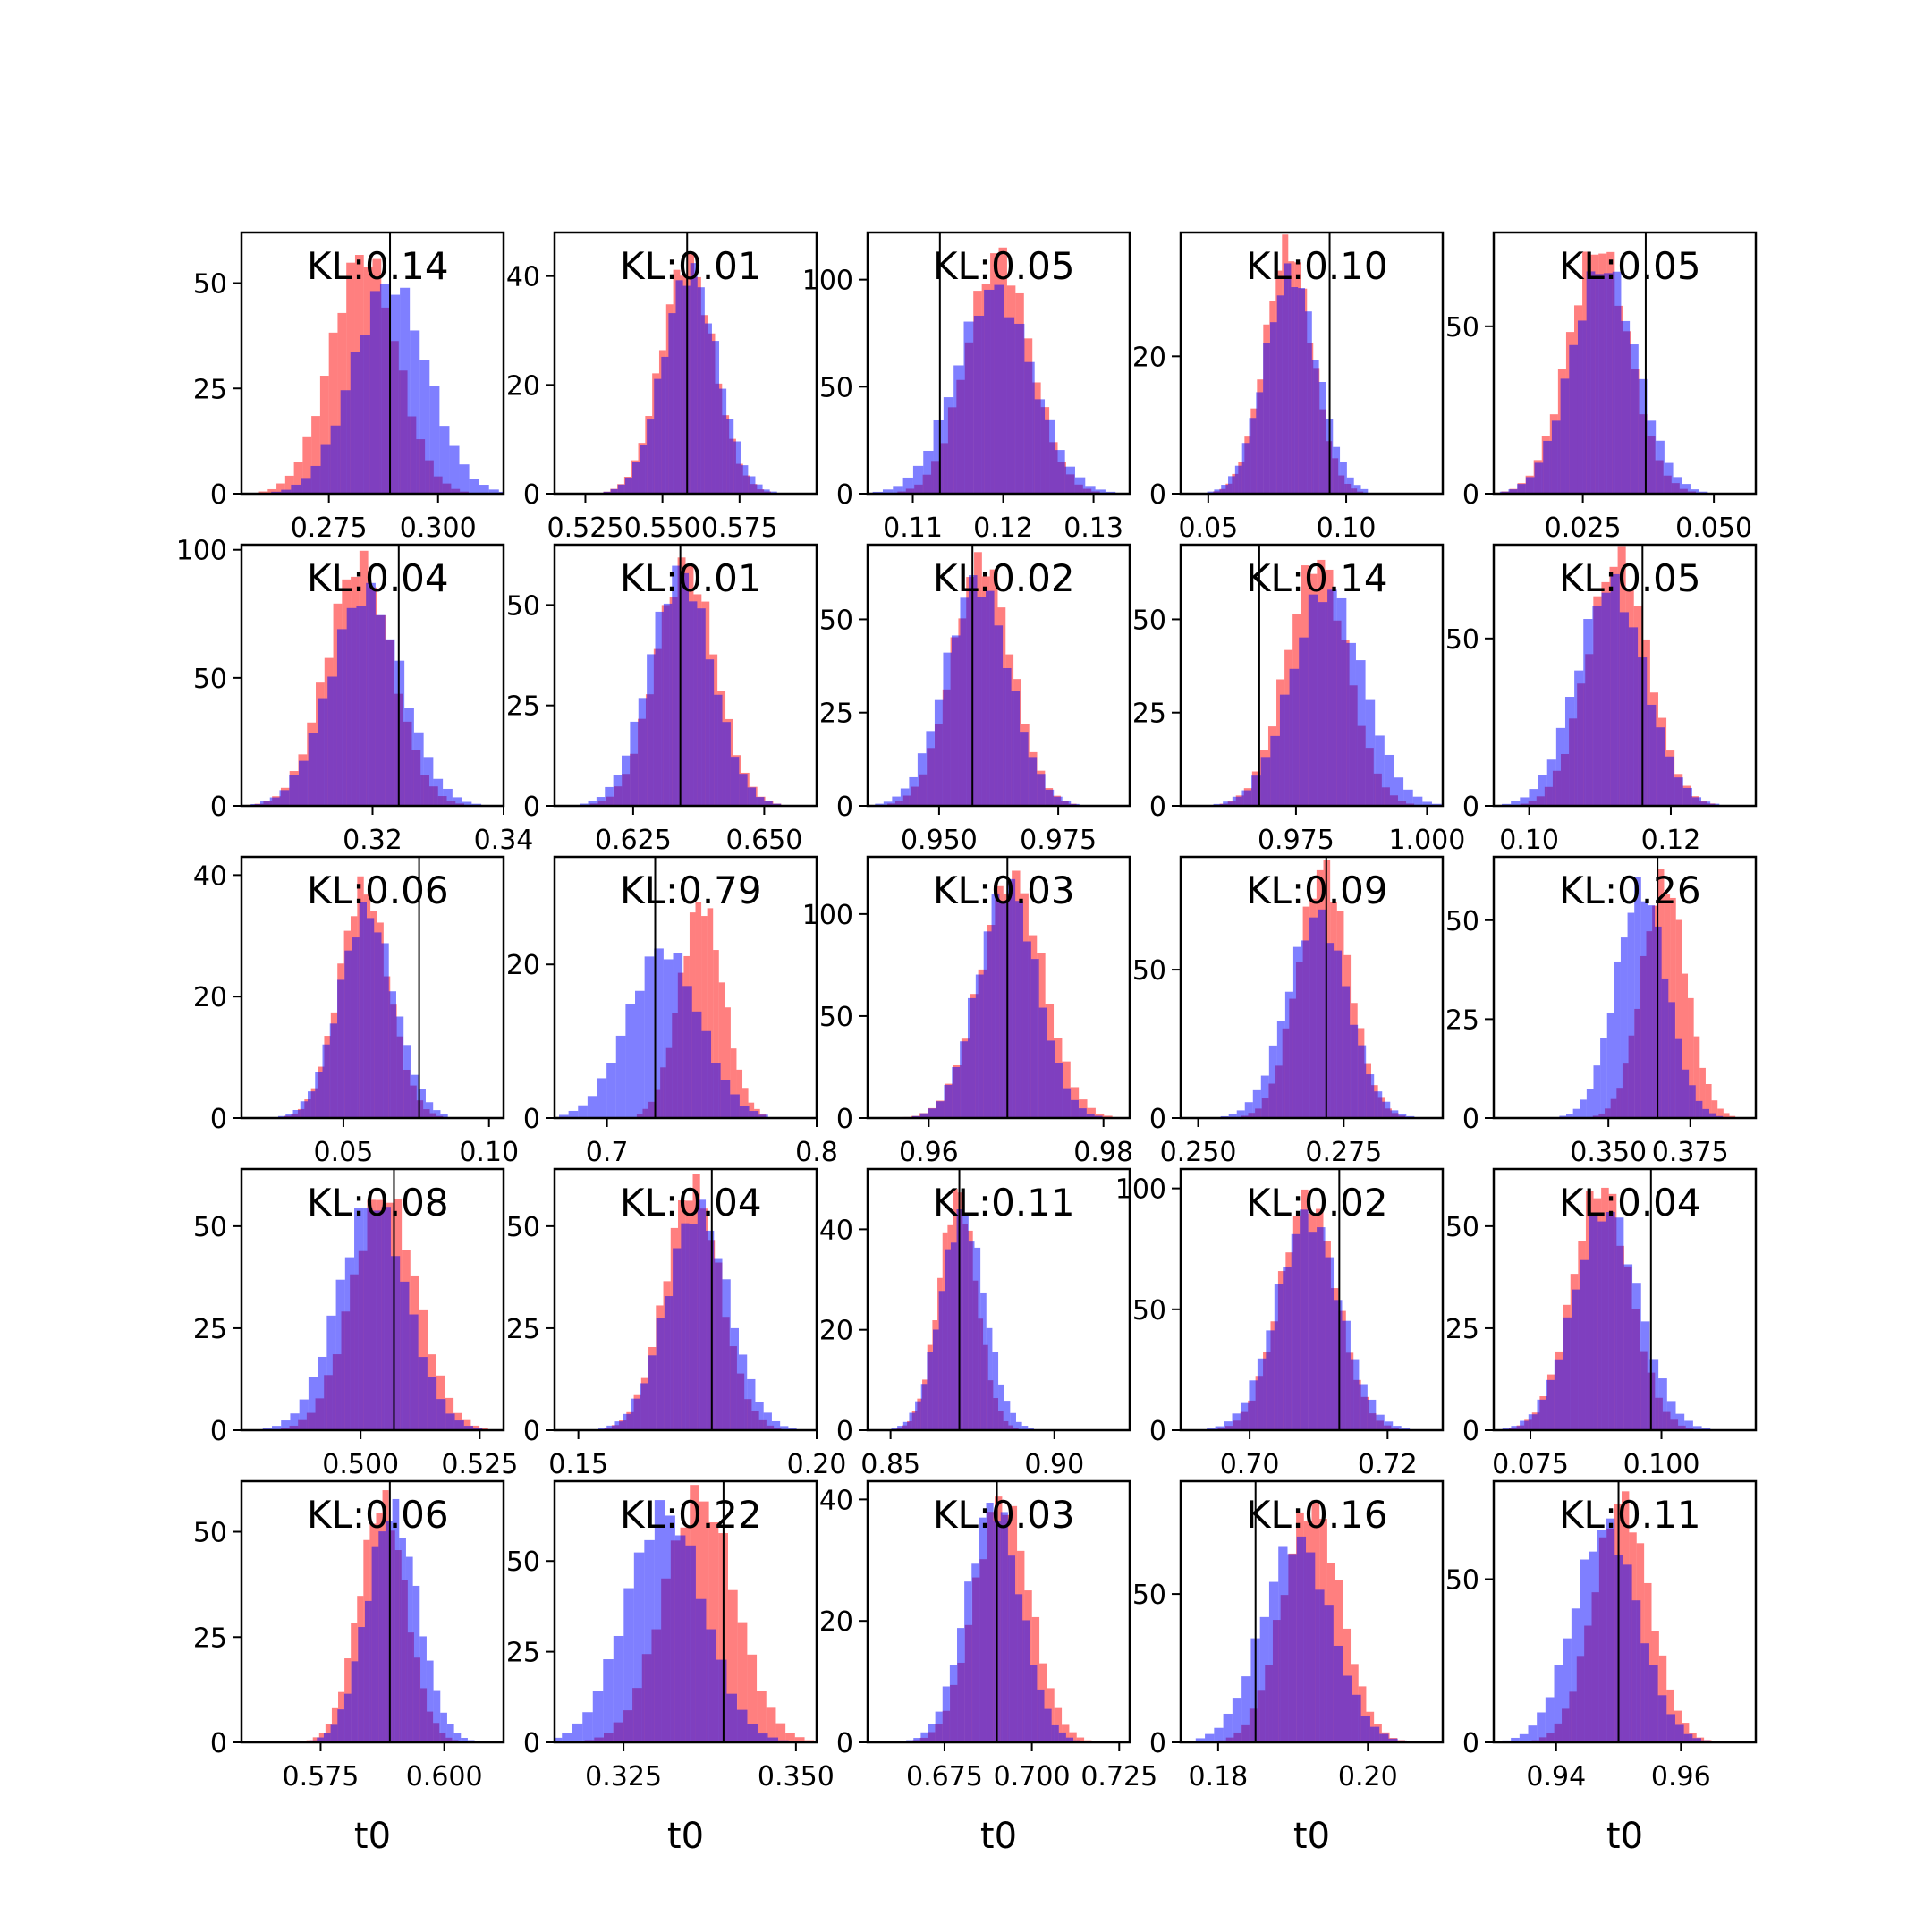 Image resolution: width=1932 pixels, height=1932 pixels. Describe the element at coordinates (1003, 528) in the screenshot. I see `x-tick-label: 0.12` at that location.